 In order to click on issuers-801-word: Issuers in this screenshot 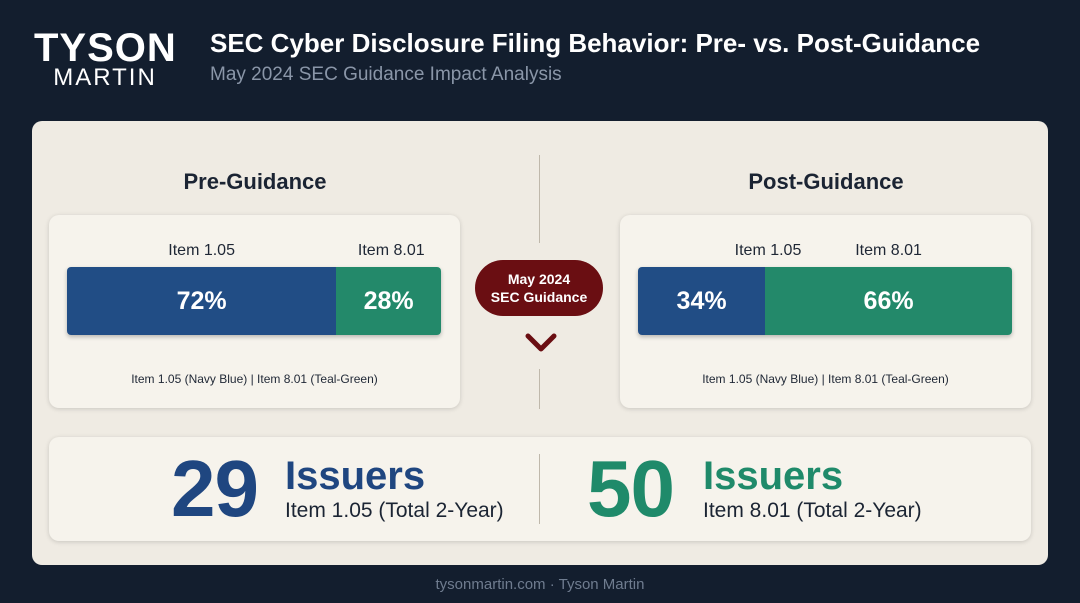, I will do `click(773, 476)`.